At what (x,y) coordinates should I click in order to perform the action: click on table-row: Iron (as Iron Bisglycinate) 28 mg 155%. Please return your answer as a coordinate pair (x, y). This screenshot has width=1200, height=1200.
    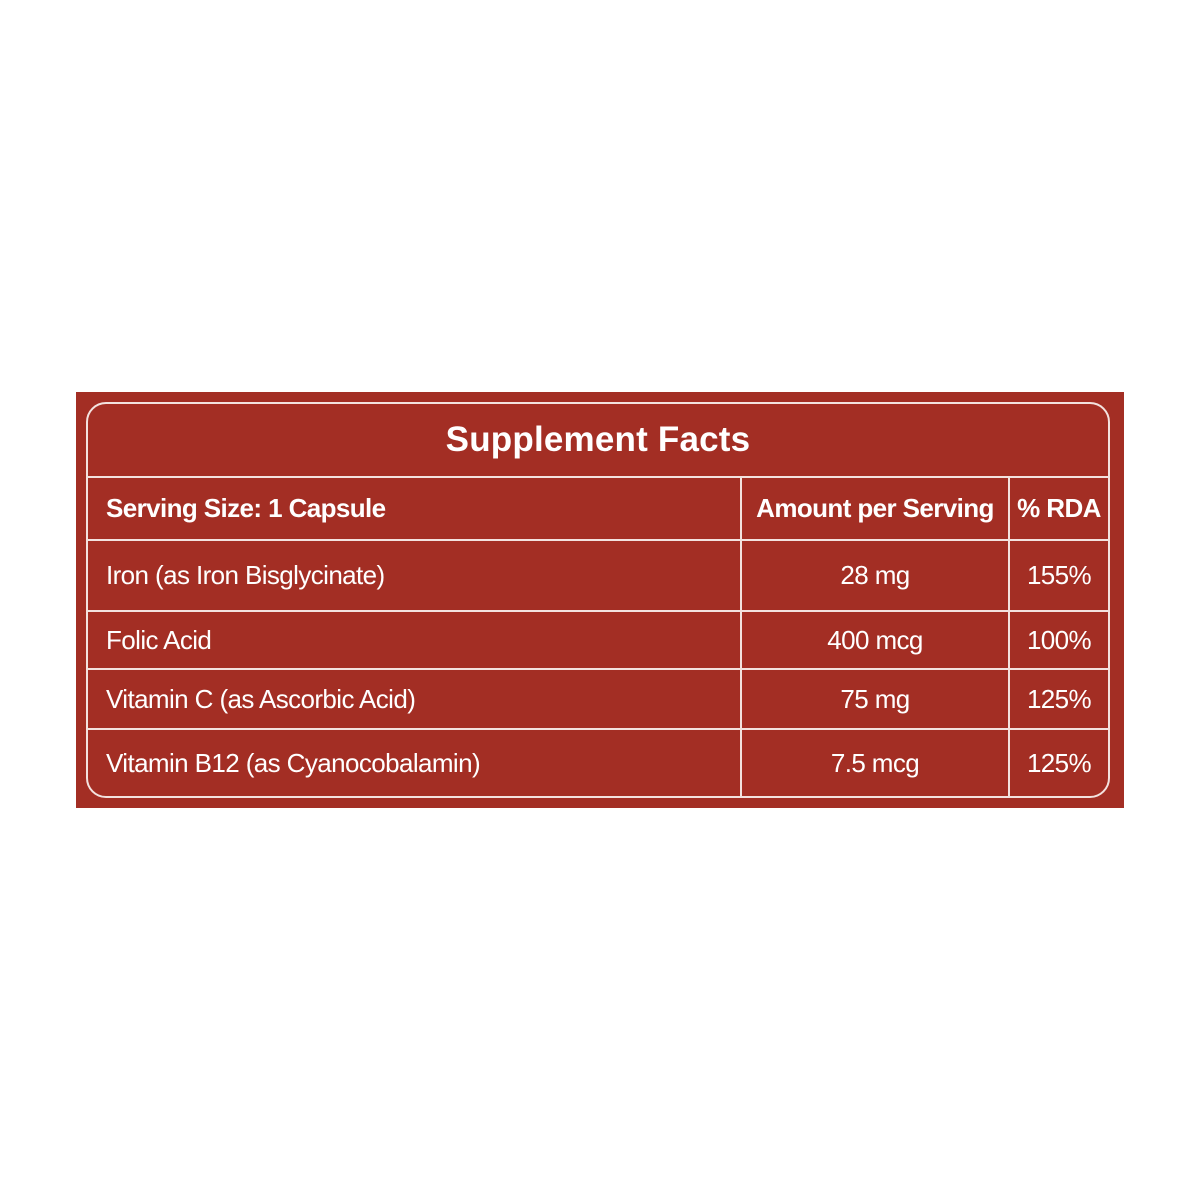
    Looking at the image, I should click on (598, 576).